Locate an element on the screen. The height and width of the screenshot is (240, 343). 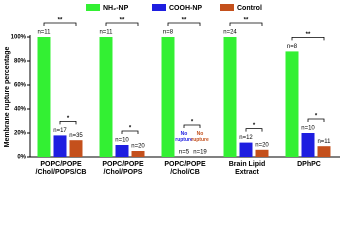
x-tick-label: Brain Lipid Extract is located at coordinates (247, 168).